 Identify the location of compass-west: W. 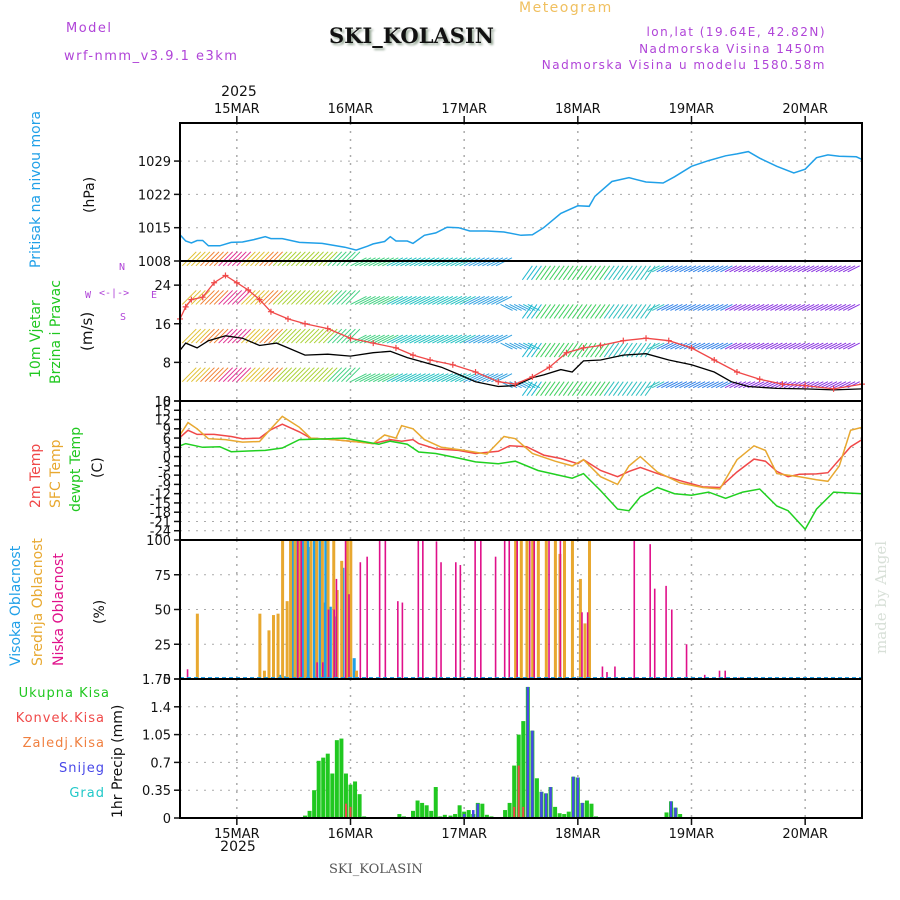
(88, 295).